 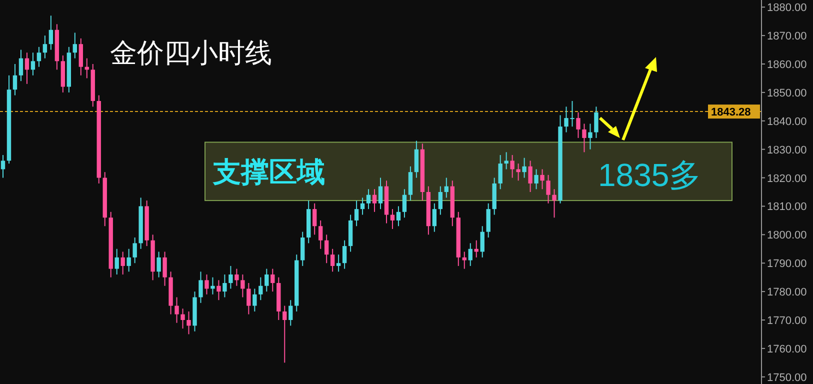 What do you see at coordinates (787, 207) in the screenshot?
I see `y-tick-label: 1810.00` at bounding box center [787, 207].